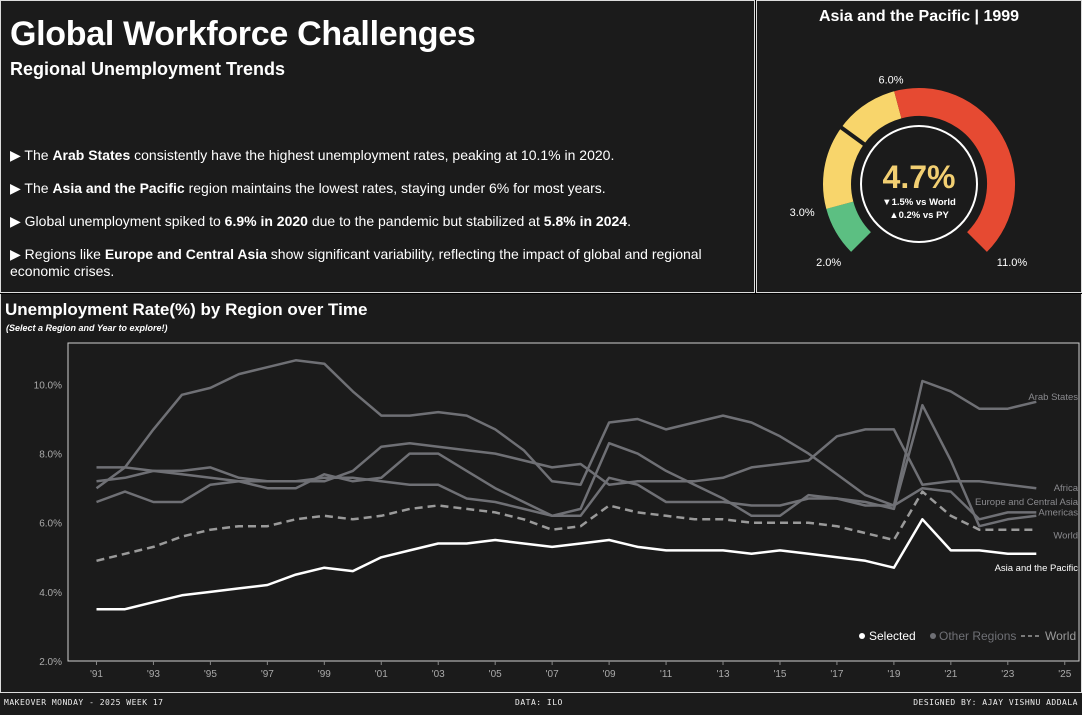 The image size is (1082, 715). What do you see at coordinates (1064, 674) in the screenshot?
I see `x-tick-label: '25` at bounding box center [1064, 674].